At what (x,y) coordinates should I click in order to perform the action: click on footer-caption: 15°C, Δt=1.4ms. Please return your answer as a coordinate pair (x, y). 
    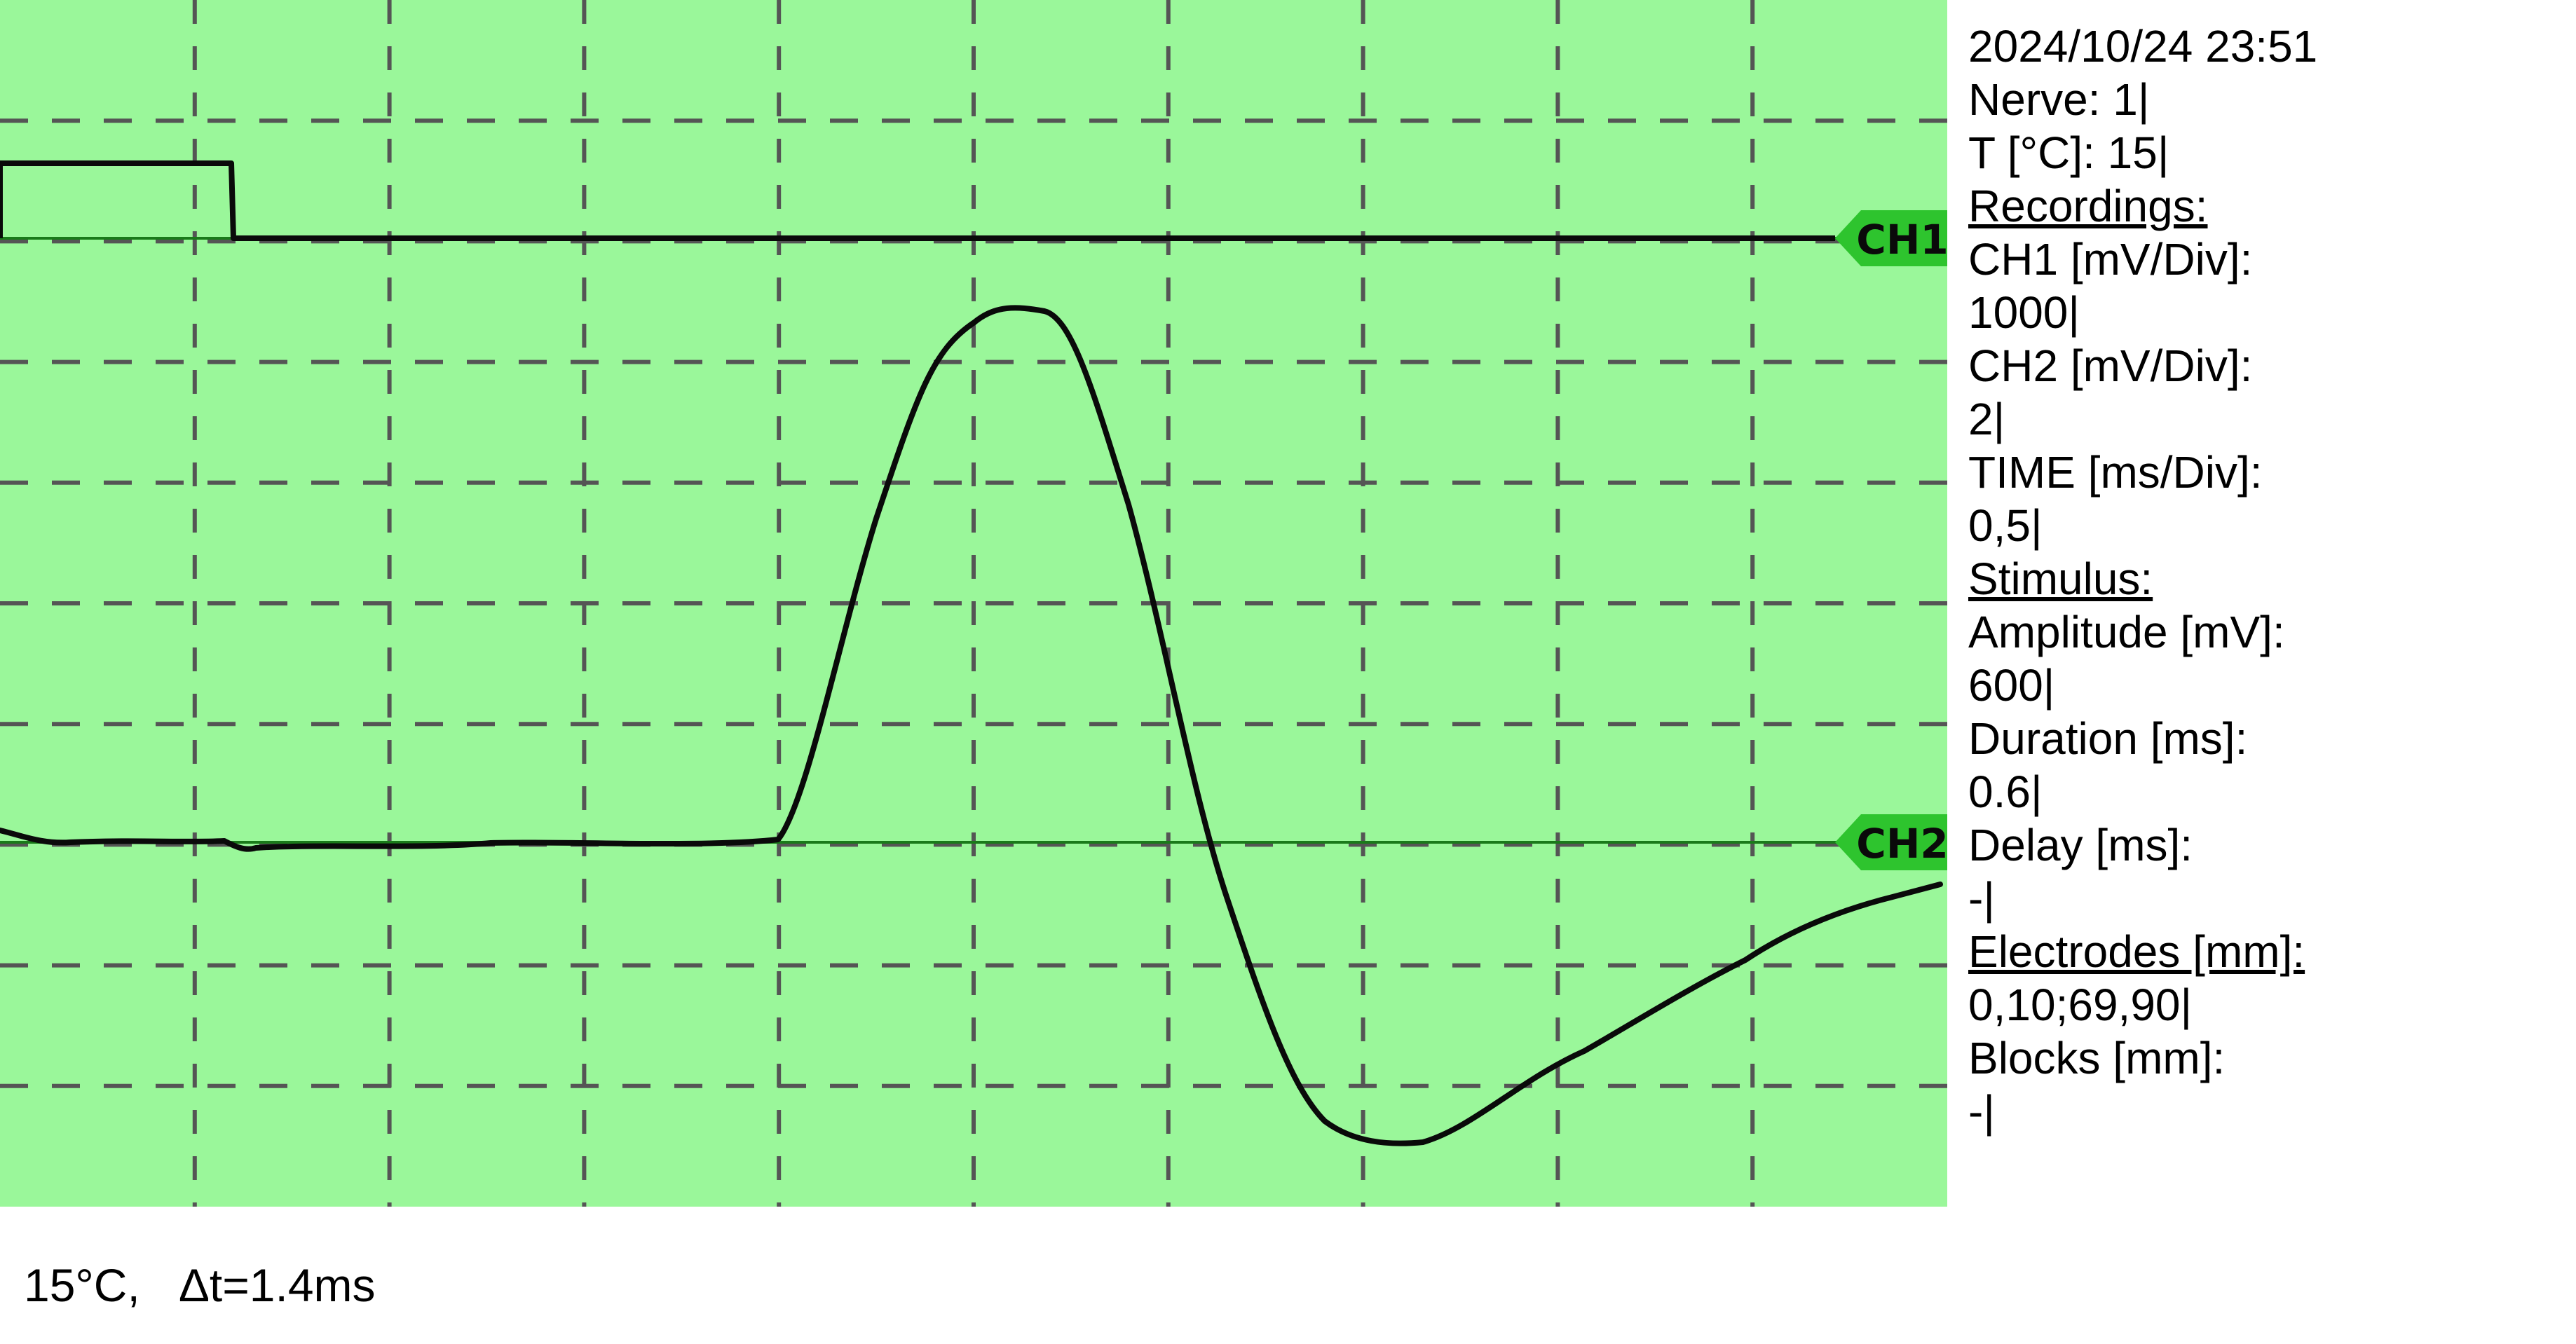
    Looking at the image, I should click on (200, 1285).